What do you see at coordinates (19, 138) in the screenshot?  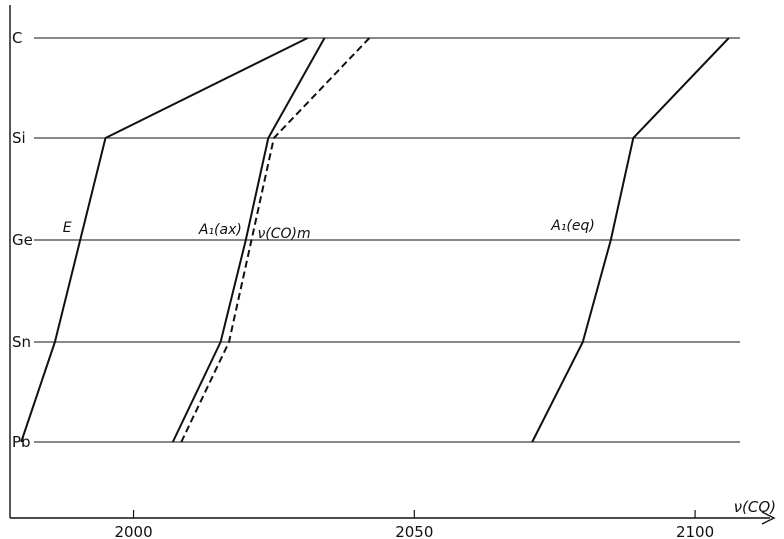 I see `row-label-si: Si` at bounding box center [19, 138].